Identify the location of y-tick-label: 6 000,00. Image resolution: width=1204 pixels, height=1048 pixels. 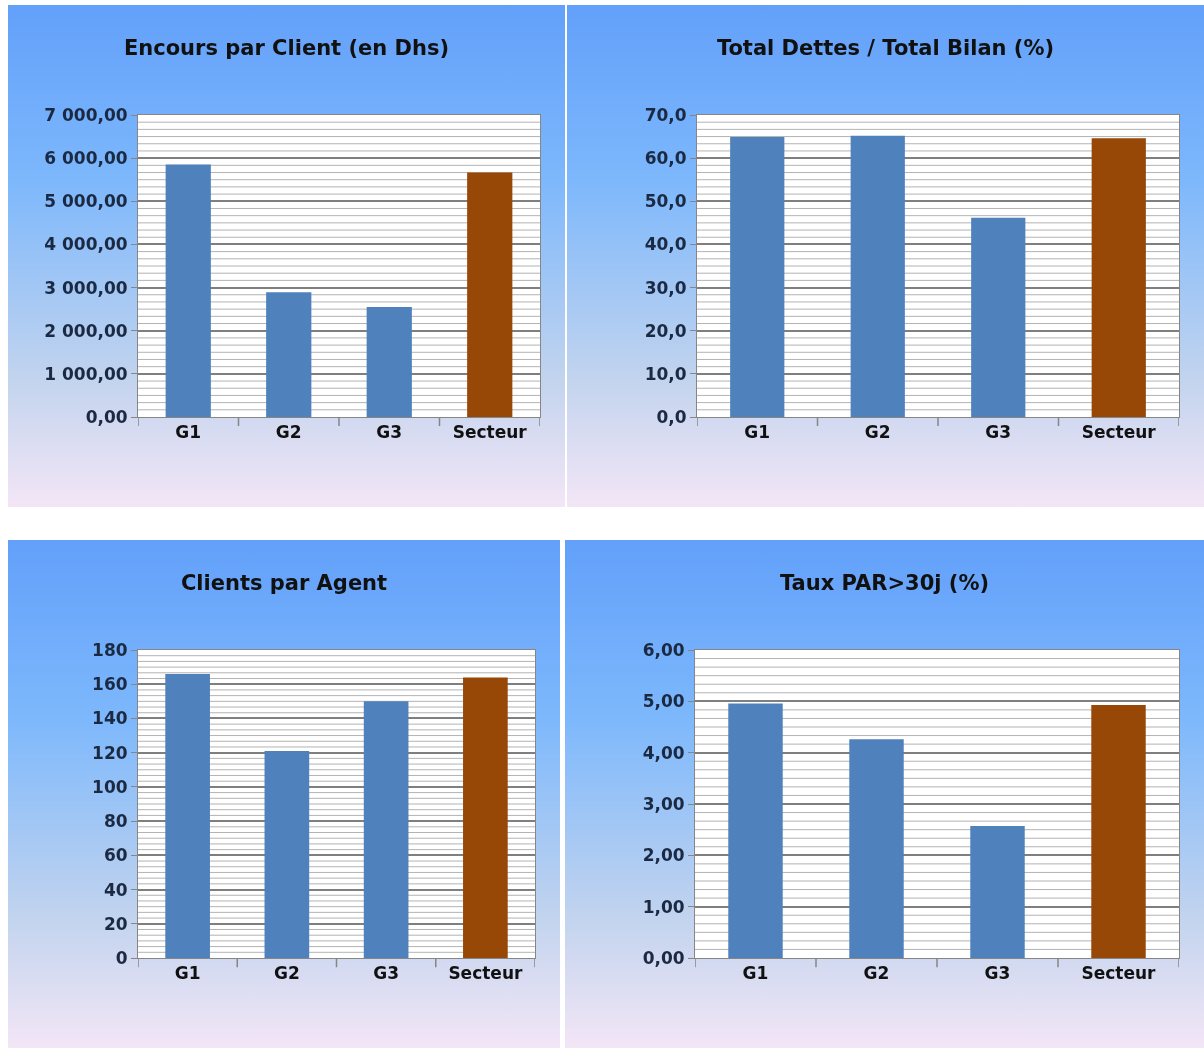
(86, 158).